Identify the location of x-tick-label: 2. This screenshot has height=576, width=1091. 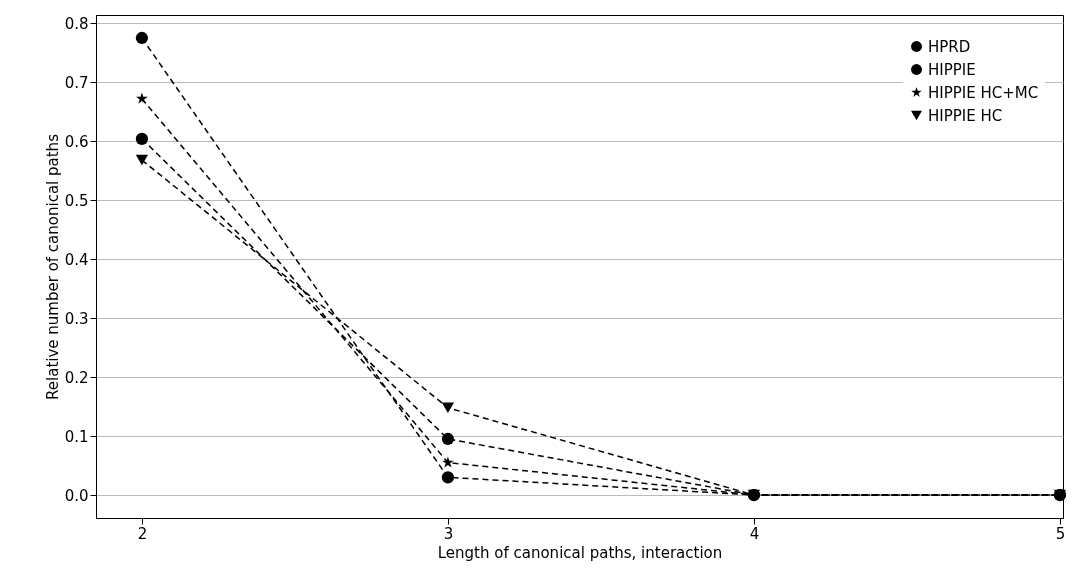
(142, 533).